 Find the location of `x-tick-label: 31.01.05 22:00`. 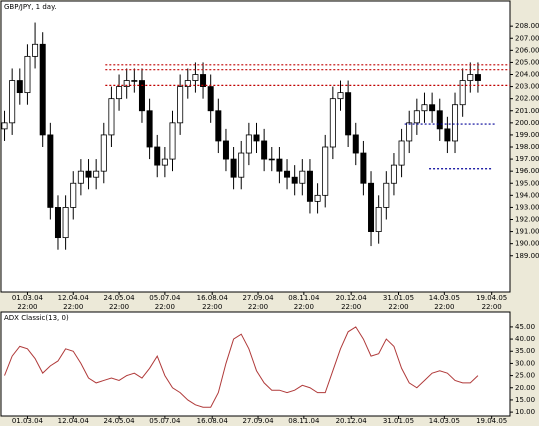

x-tick-label: 31.01.05 22:00 is located at coordinates (398, 302).